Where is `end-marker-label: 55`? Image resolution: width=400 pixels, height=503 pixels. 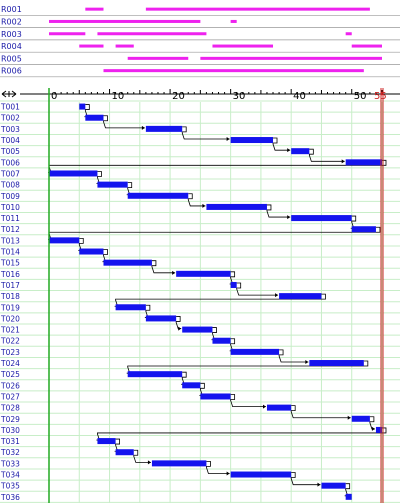
end-marker-label: 55 is located at coordinates (380, 96).